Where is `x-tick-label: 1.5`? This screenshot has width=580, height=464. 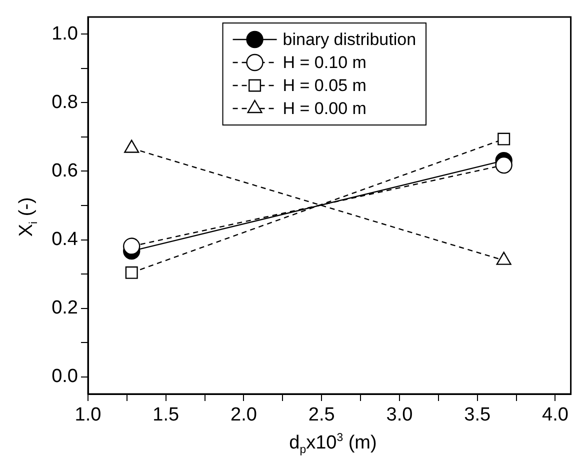 x-tick-label: 1.5 is located at coordinates (166, 415).